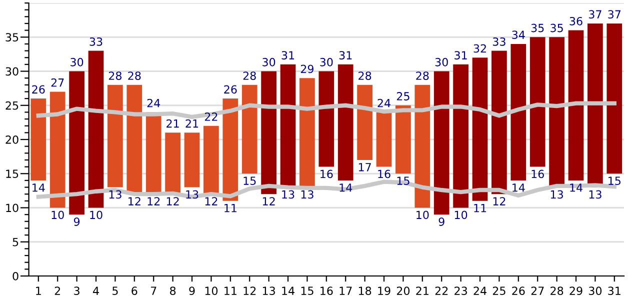  Describe the element at coordinates (38, 290) in the screenshot. I see `x-tick-label: 1` at that location.